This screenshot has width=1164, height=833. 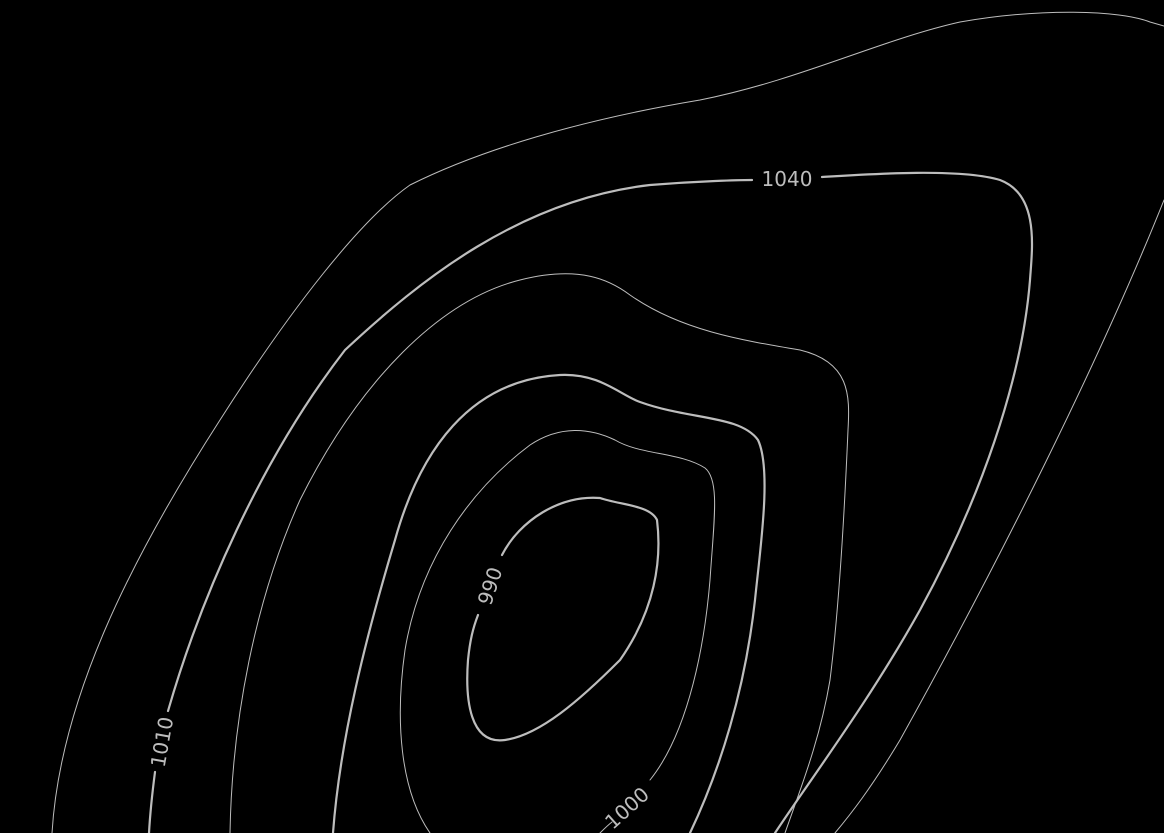 What do you see at coordinates (787, 179) in the screenshot?
I see `contour-label-1040: 1040` at bounding box center [787, 179].